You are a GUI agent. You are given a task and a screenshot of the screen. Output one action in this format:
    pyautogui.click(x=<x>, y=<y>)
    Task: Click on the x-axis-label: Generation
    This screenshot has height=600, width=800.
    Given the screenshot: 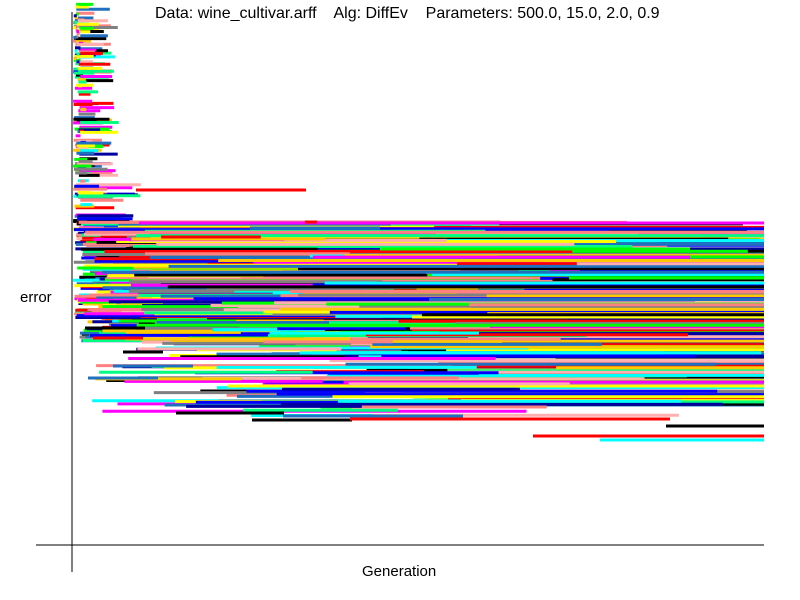 What is the action you would take?
    pyautogui.click(x=399, y=571)
    